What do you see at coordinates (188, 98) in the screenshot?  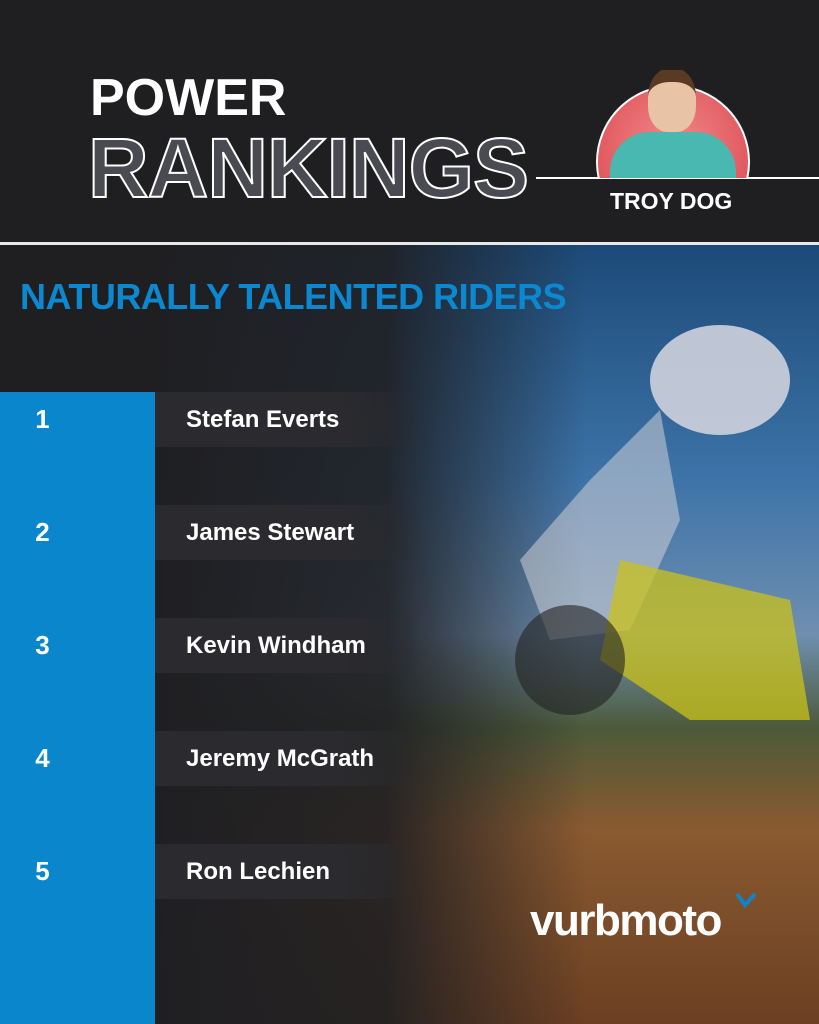 I see `title-power: POWER` at bounding box center [188, 98].